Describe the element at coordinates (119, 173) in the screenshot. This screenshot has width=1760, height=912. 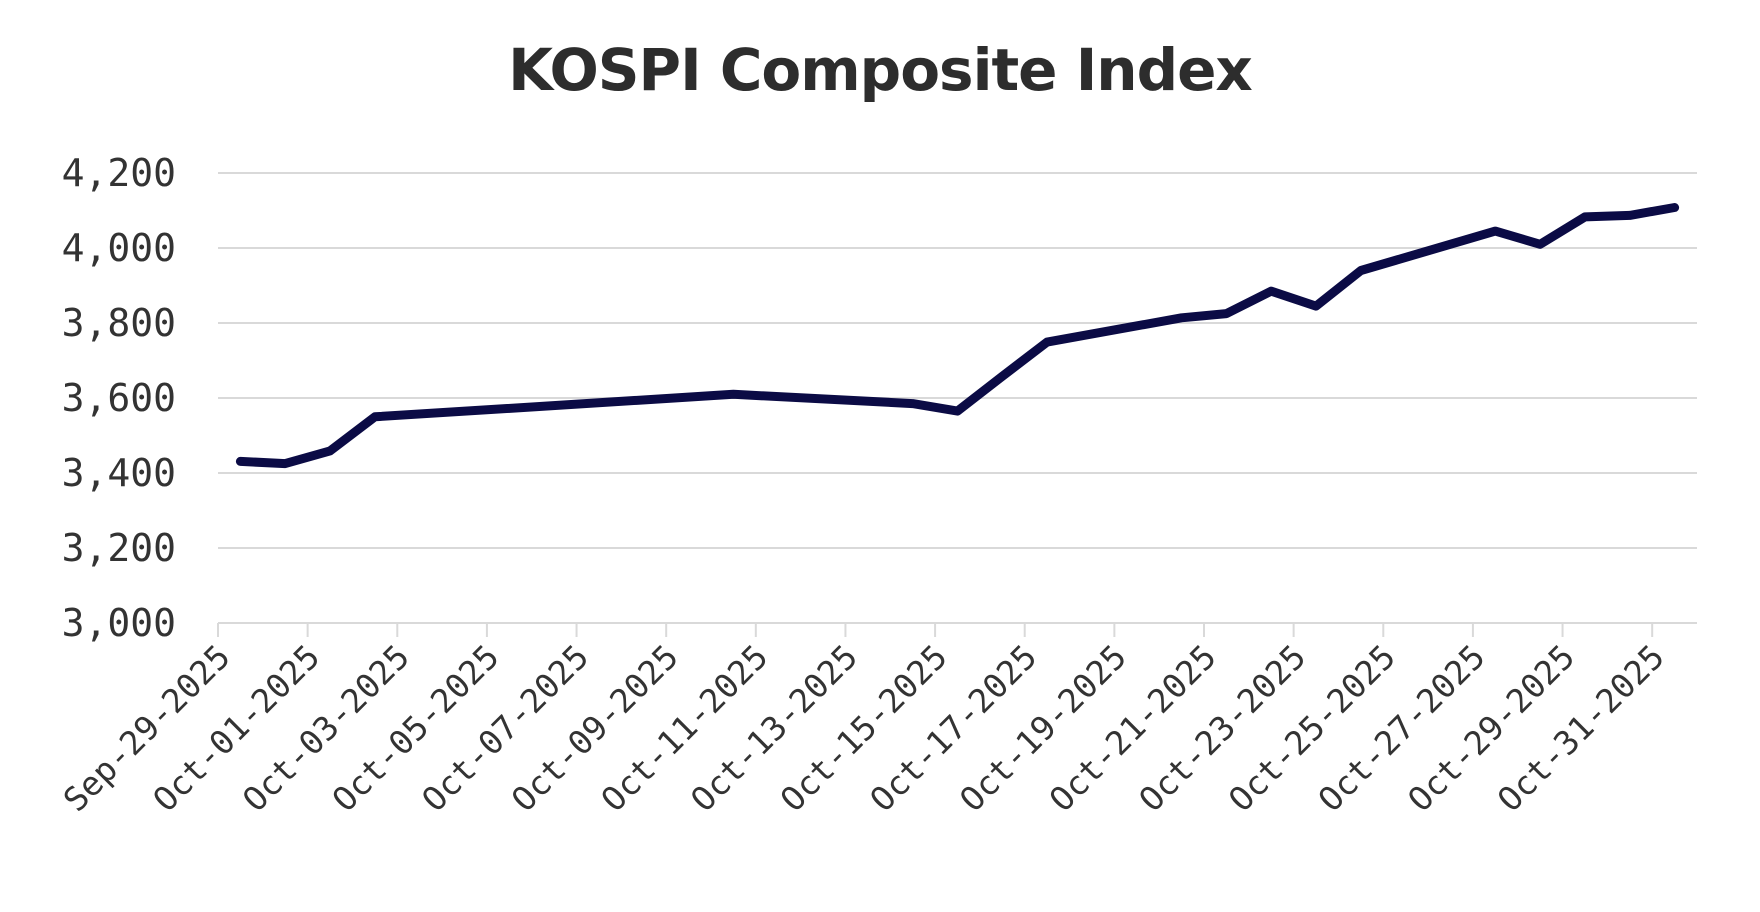
I see `y-tick-label: 4,200` at that location.